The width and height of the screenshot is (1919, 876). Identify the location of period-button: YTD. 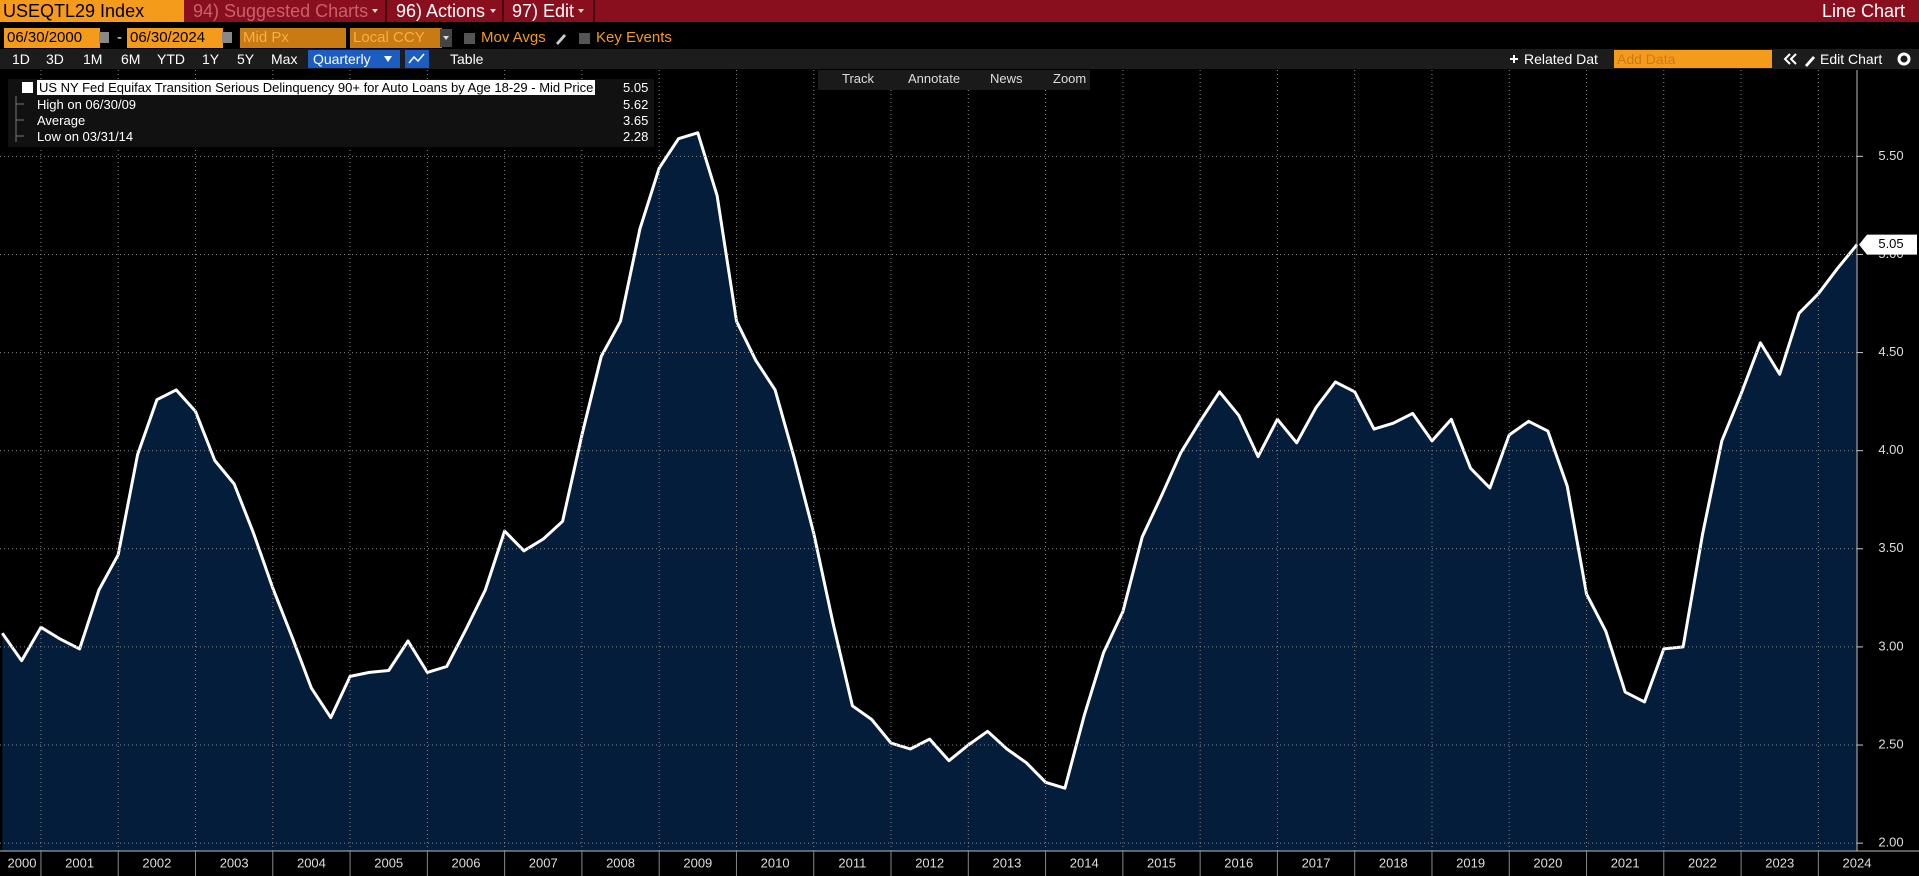
(171, 59).